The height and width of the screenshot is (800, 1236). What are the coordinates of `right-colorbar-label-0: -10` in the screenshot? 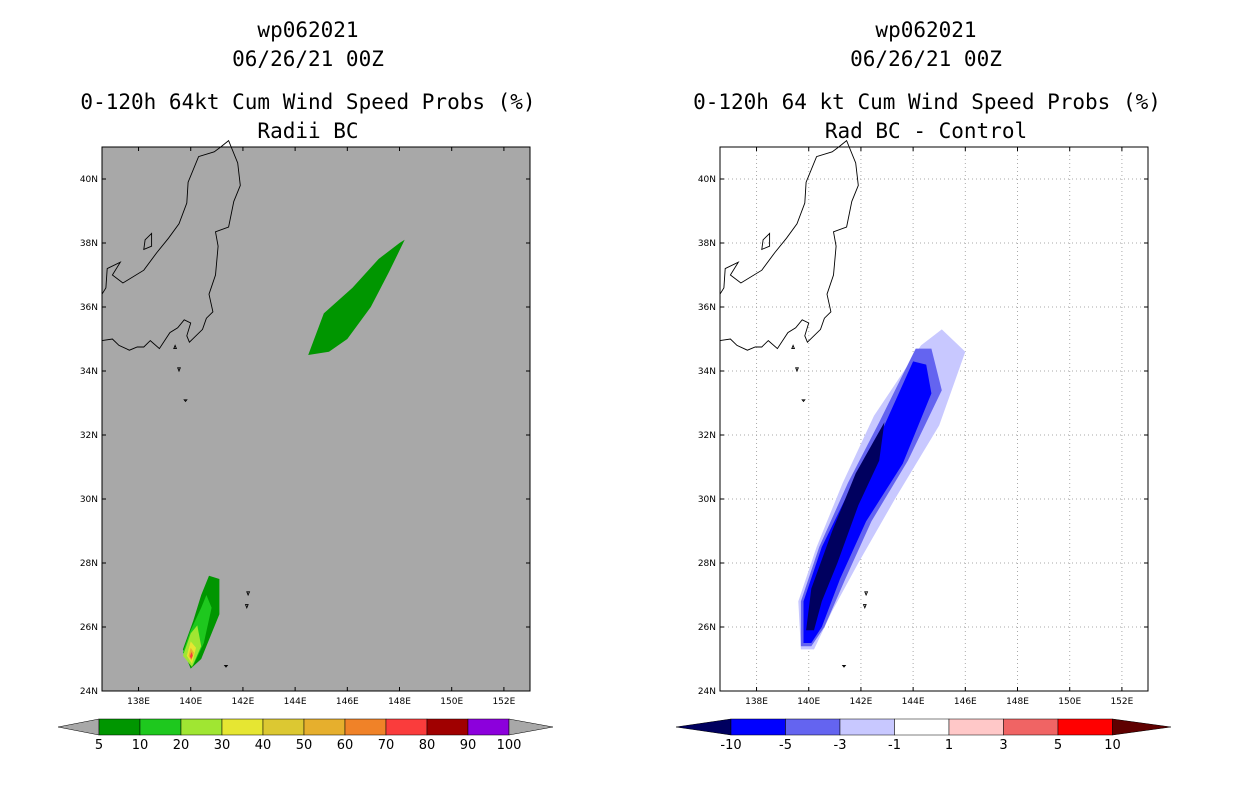 It's located at (730, 745).